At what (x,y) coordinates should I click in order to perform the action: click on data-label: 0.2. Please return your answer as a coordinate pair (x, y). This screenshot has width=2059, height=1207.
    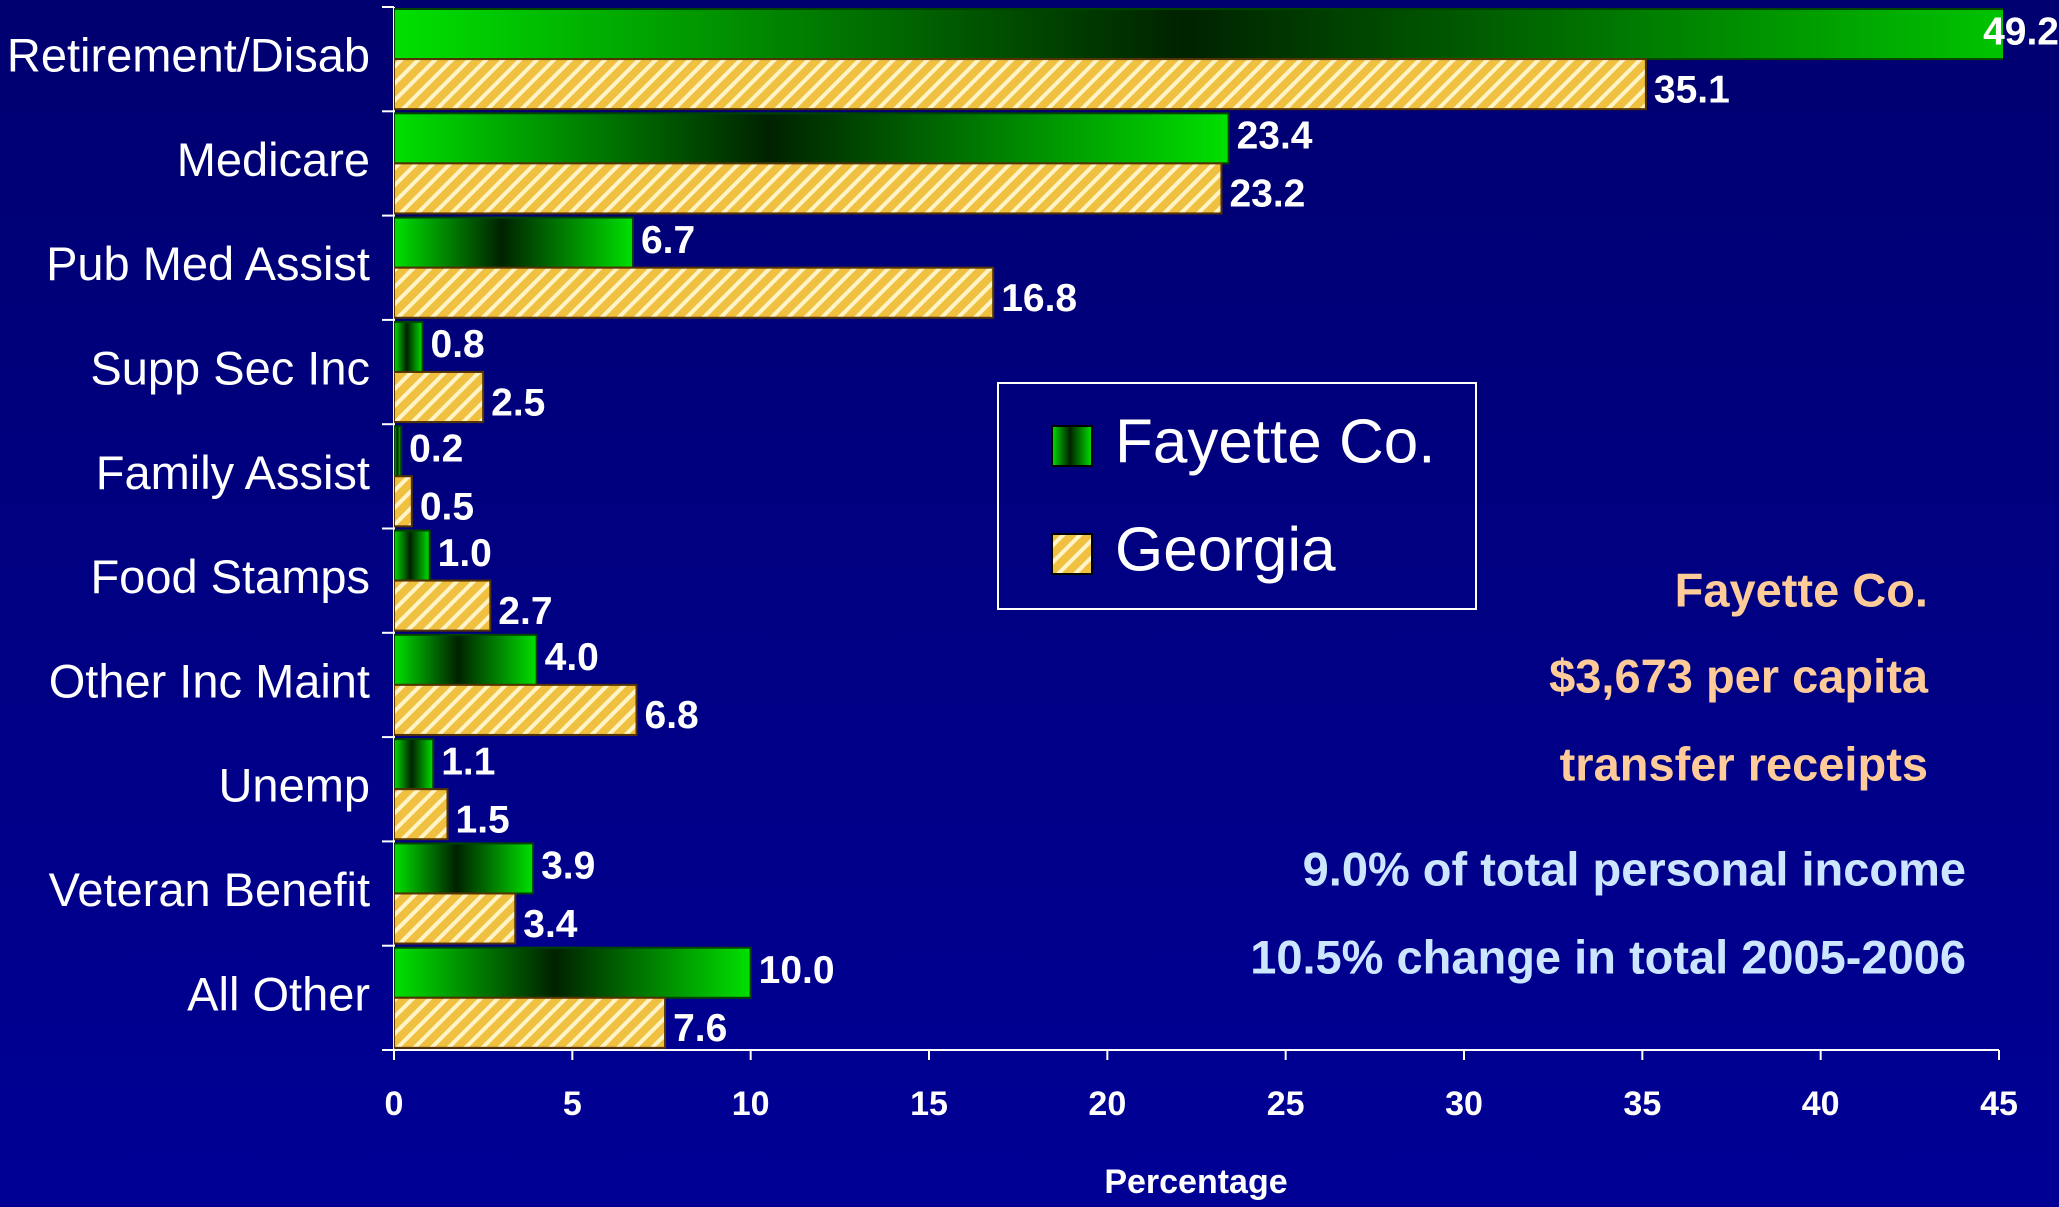
    Looking at the image, I should click on (436, 449).